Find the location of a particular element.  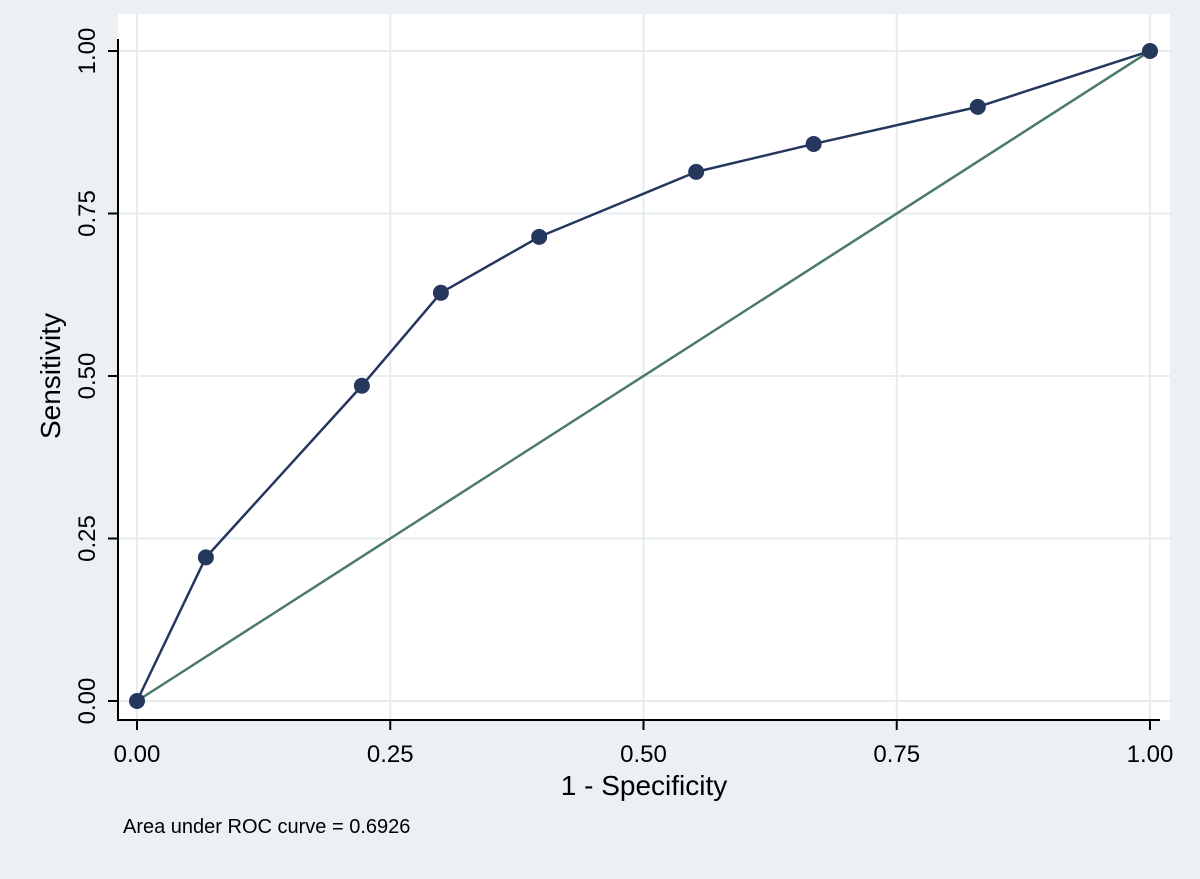

x-axis-title: 1 - Specificity is located at coordinates (644, 785).